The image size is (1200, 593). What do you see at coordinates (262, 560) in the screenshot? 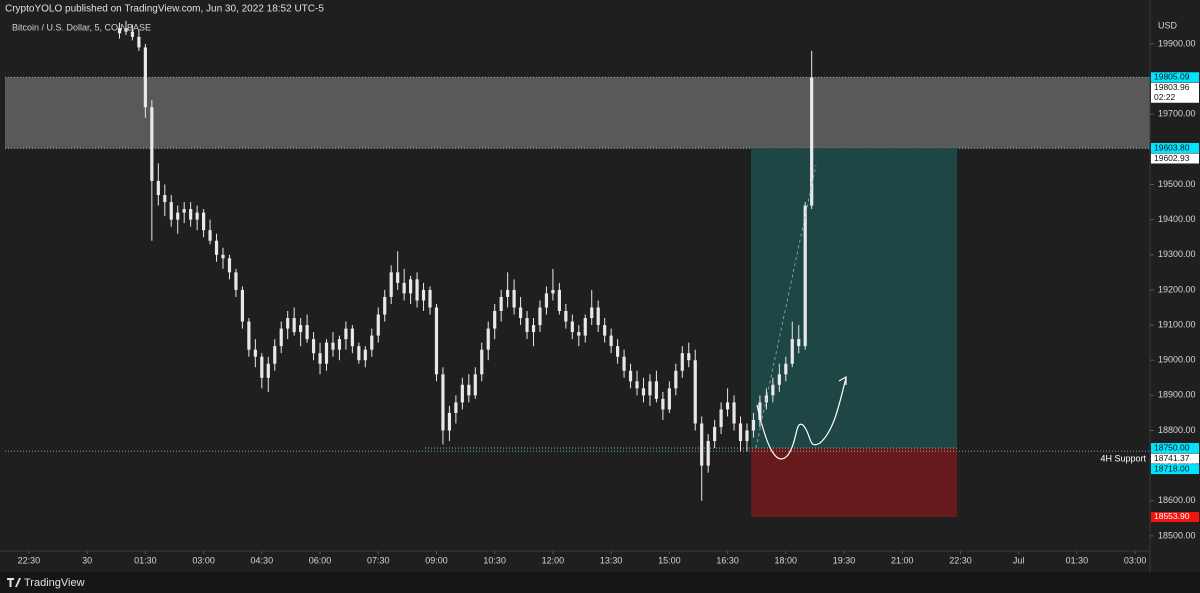
I see `x-tick-label: 04:30` at bounding box center [262, 560].